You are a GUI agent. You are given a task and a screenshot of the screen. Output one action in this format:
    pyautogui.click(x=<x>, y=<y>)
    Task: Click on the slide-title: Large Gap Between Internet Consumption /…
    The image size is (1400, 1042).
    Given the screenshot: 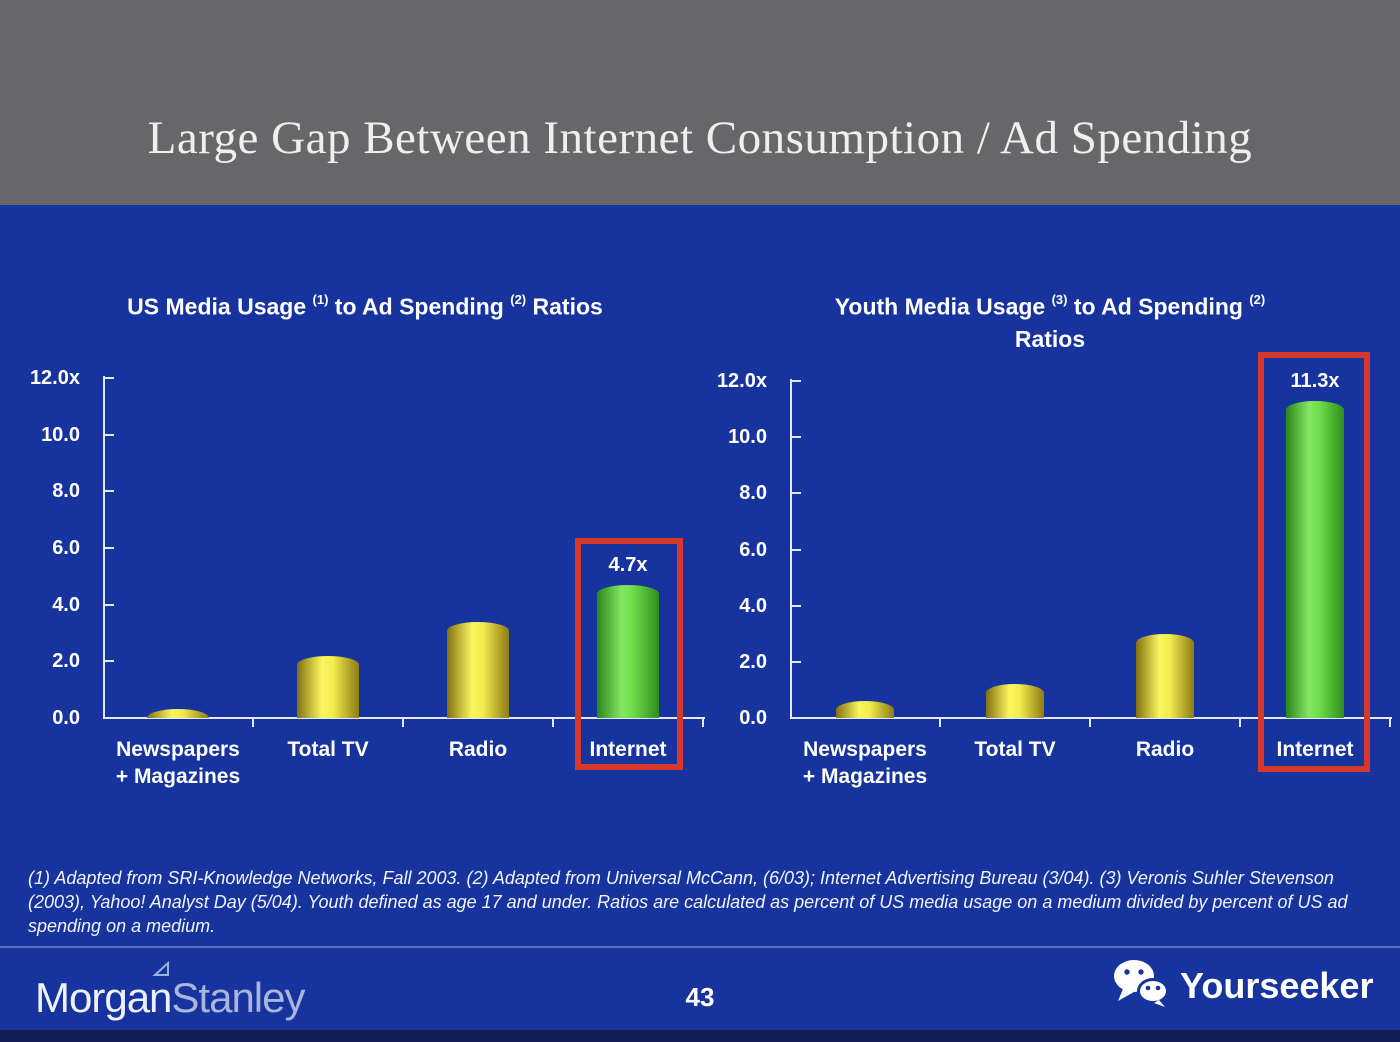 What is the action you would take?
    pyautogui.click(x=700, y=138)
    